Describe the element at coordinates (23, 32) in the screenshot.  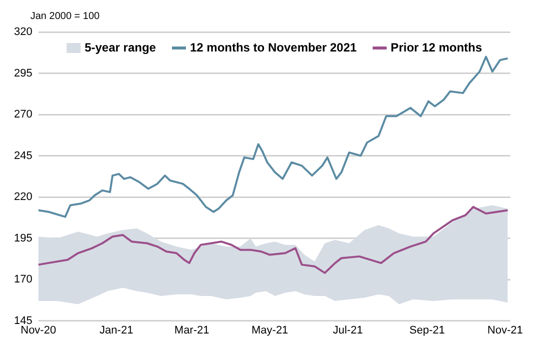
I see `y-tick-label: 320` at that location.